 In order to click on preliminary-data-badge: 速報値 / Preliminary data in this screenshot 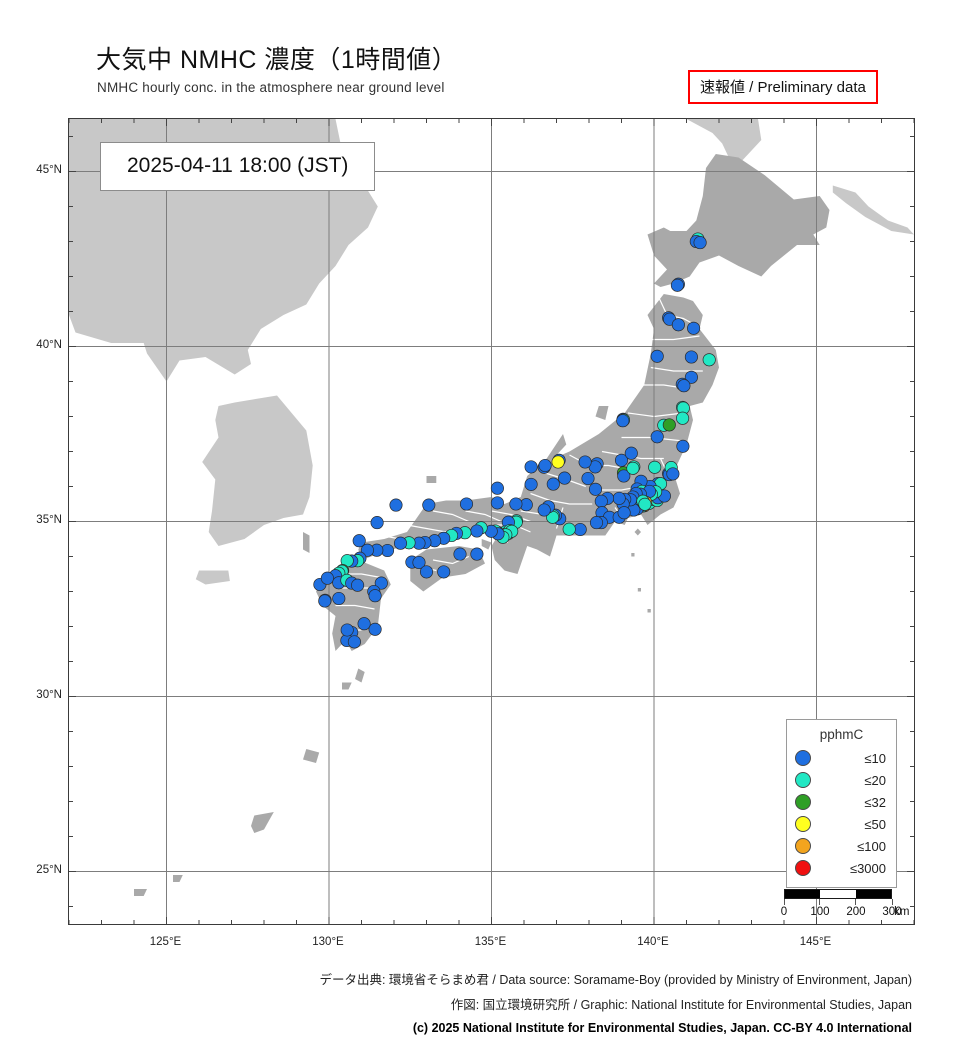, I will do `click(783, 87)`.